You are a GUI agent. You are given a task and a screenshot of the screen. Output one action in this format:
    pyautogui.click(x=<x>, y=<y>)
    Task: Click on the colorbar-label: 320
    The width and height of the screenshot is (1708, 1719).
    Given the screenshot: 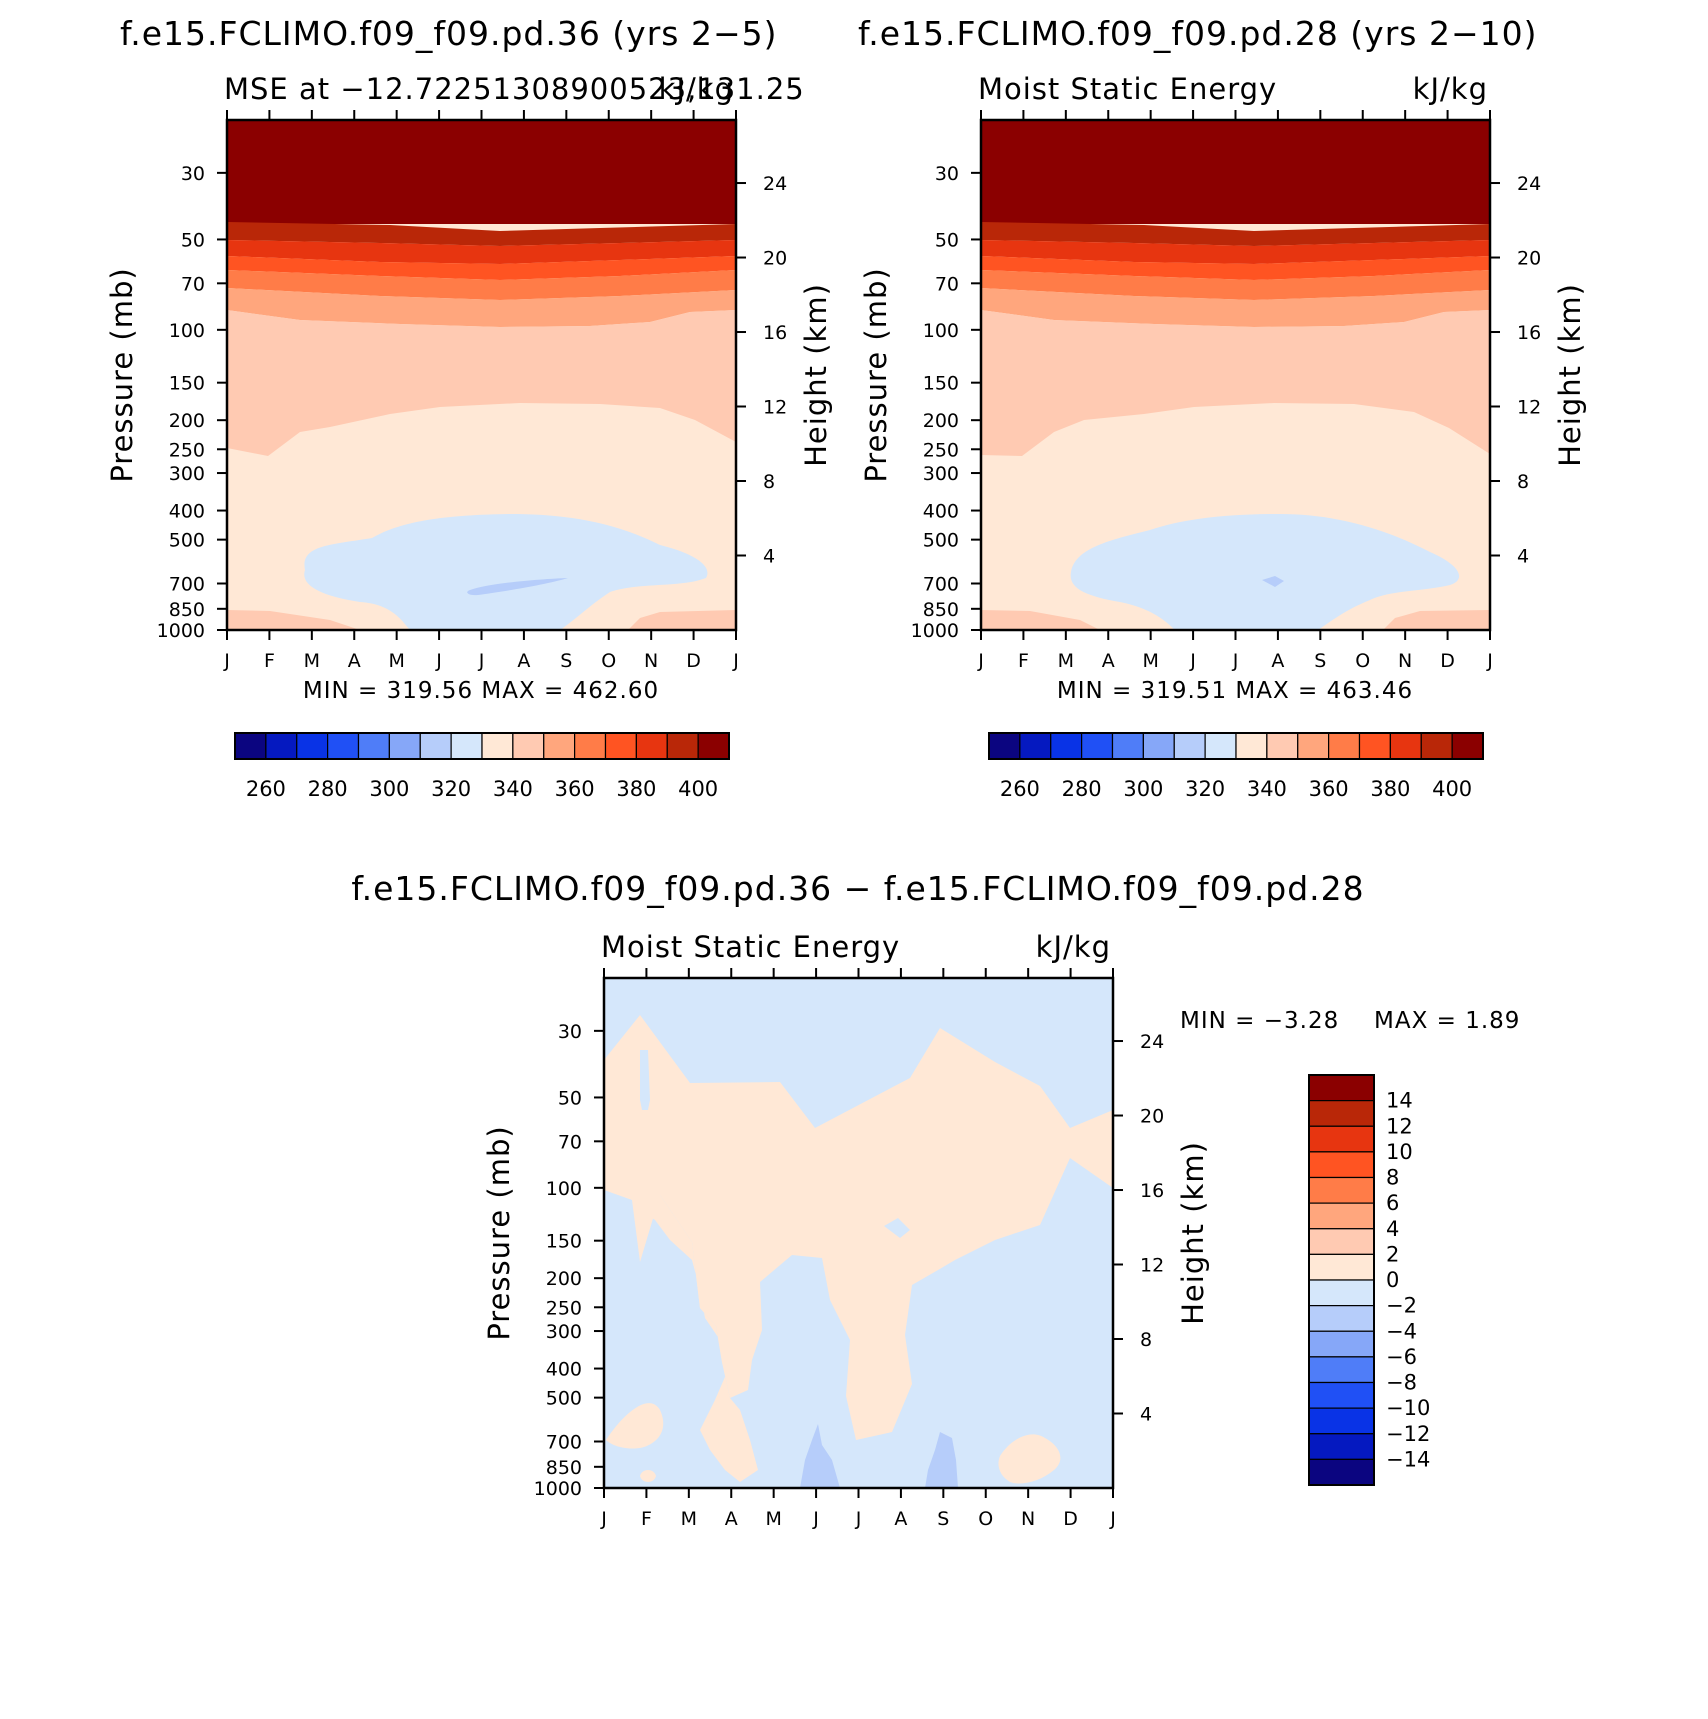 What is the action you would take?
    pyautogui.click(x=1205, y=789)
    